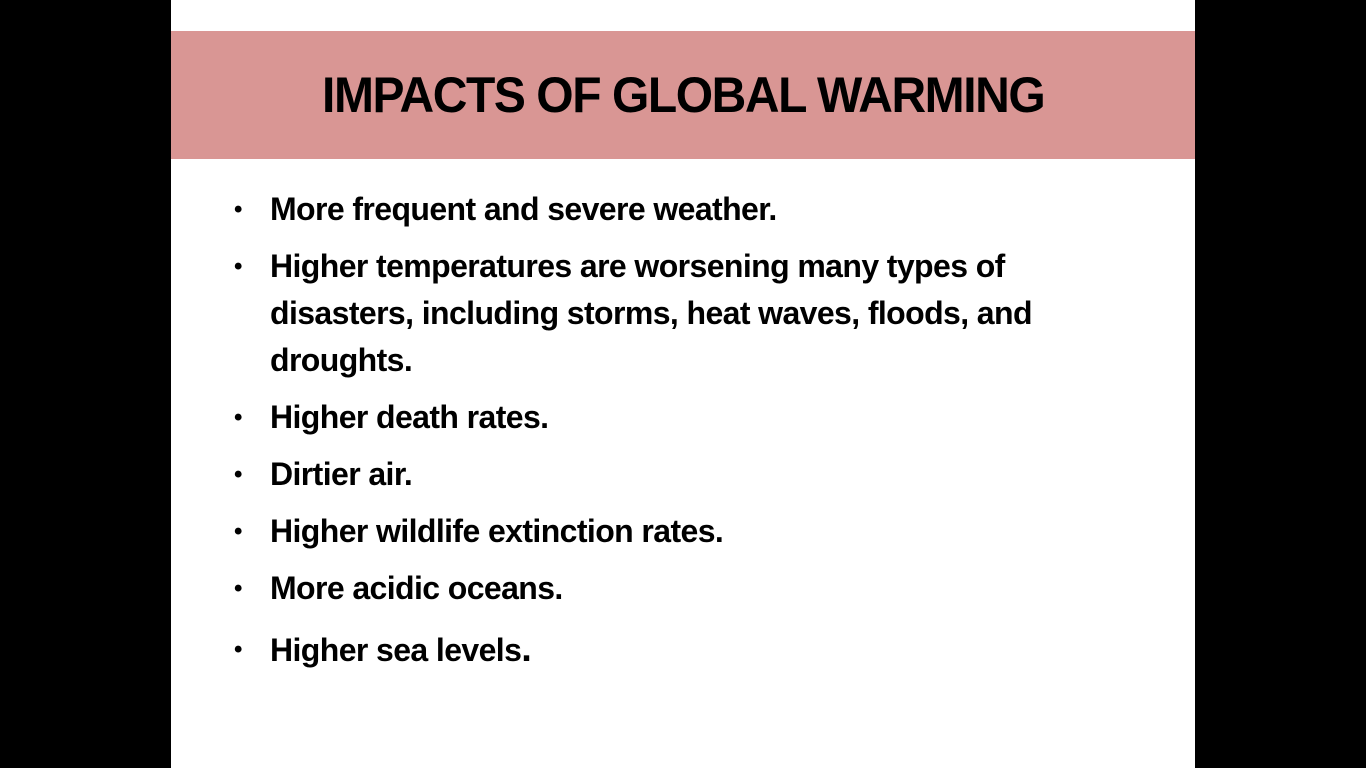  Describe the element at coordinates (341, 474) in the screenshot. I see `bullet-text: Dirtier air.` at that location.